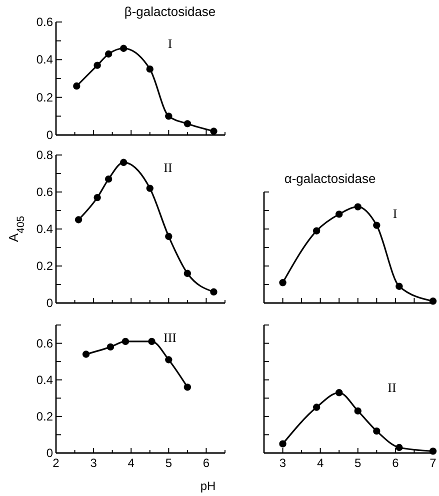 The height and width of the screenshot is (496, 439). Describe the element at coordinates (170, 11) in the screenshot. I see `chart-title: β-galactosidase` at that location.